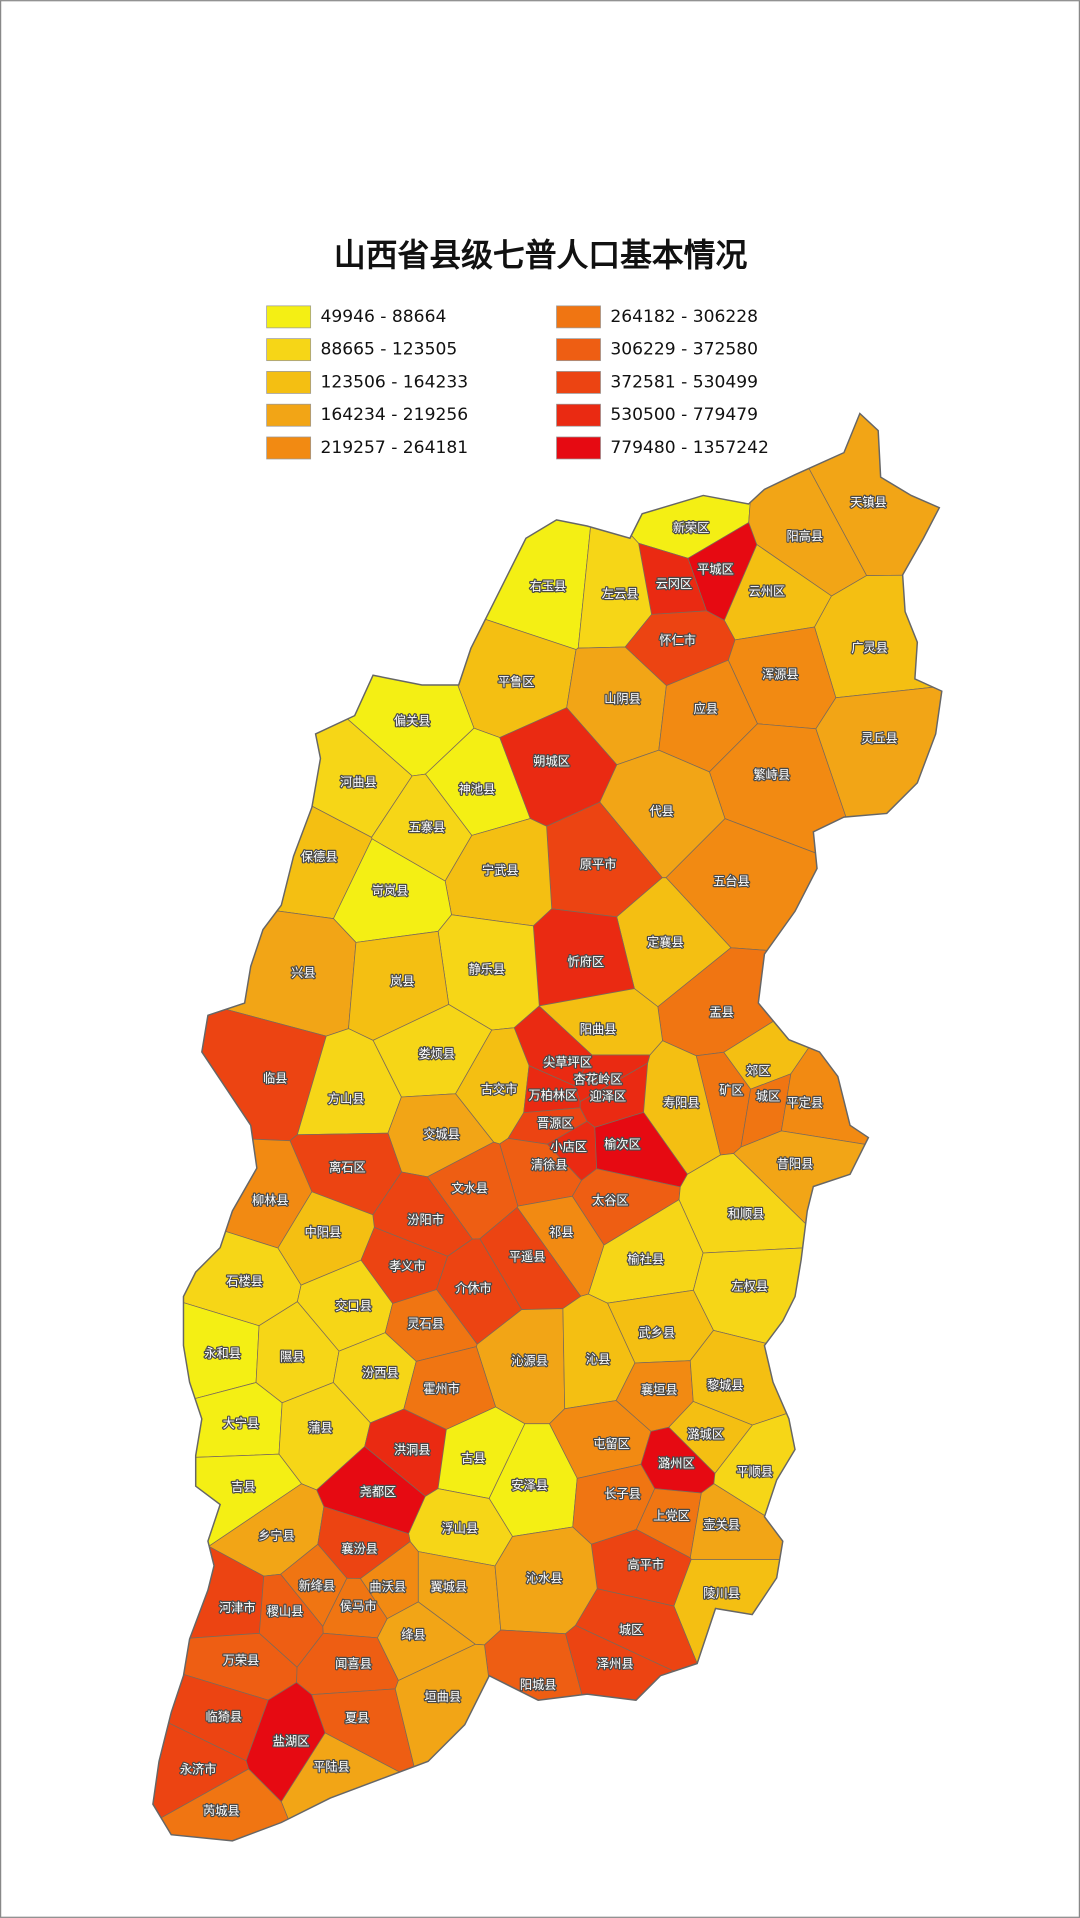 The height and width of the screenshot is (1918, 1080). Describe the element at coordinates (436, 1053) in the screenshot. I see `county-label: 娄烦县` at that location.